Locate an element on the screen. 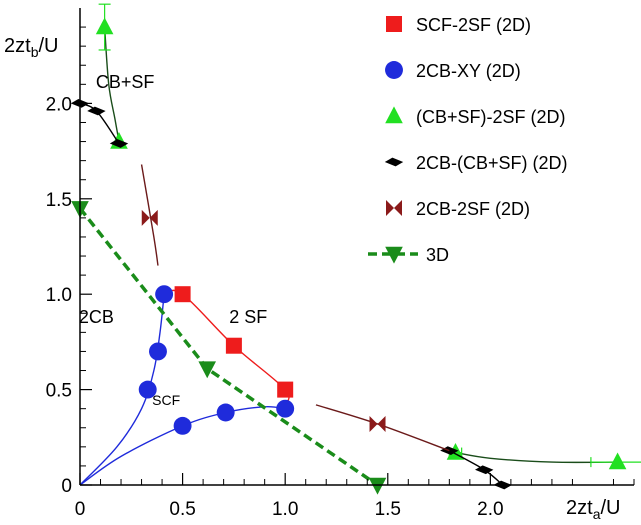 The width and height of the screenshot is (641, 525). x-axis-title-sub: a is located at coordinates (597, 514).